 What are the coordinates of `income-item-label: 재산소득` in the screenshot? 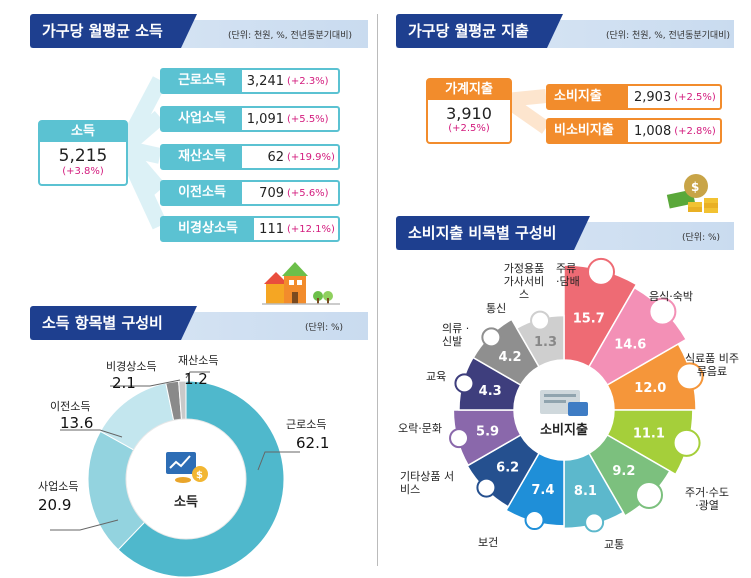 It's located at (202, 157).